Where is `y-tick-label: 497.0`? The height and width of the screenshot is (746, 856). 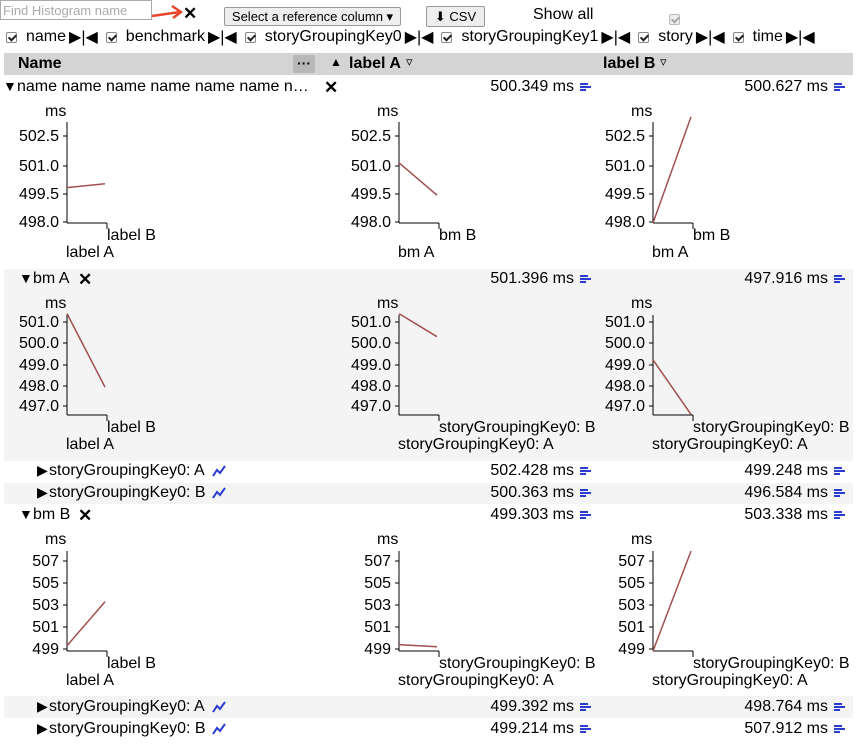 y-tick-label: 497.0 is located at coordinates (625, 406).